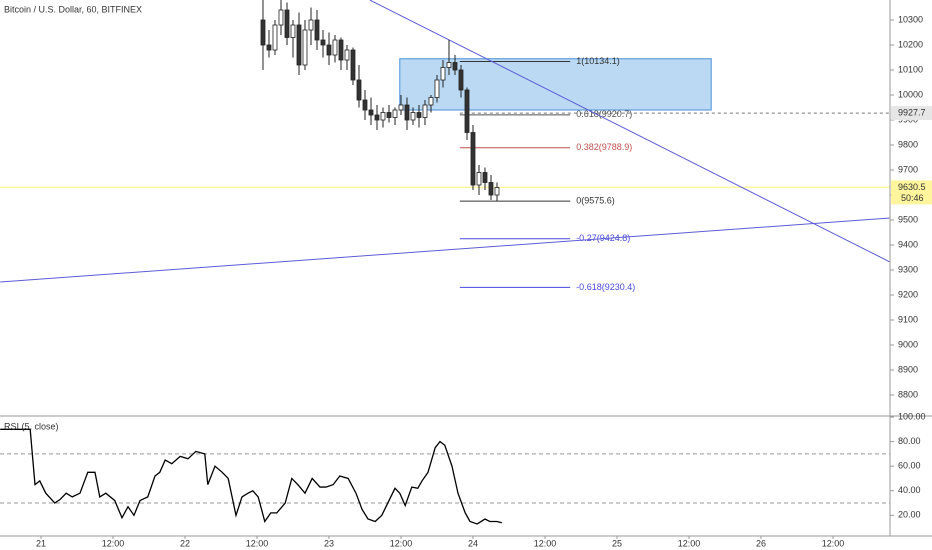  Describe the element at coordinates (908, 319) in the screenshot. I see `y-tick-label: 9100` at that location.